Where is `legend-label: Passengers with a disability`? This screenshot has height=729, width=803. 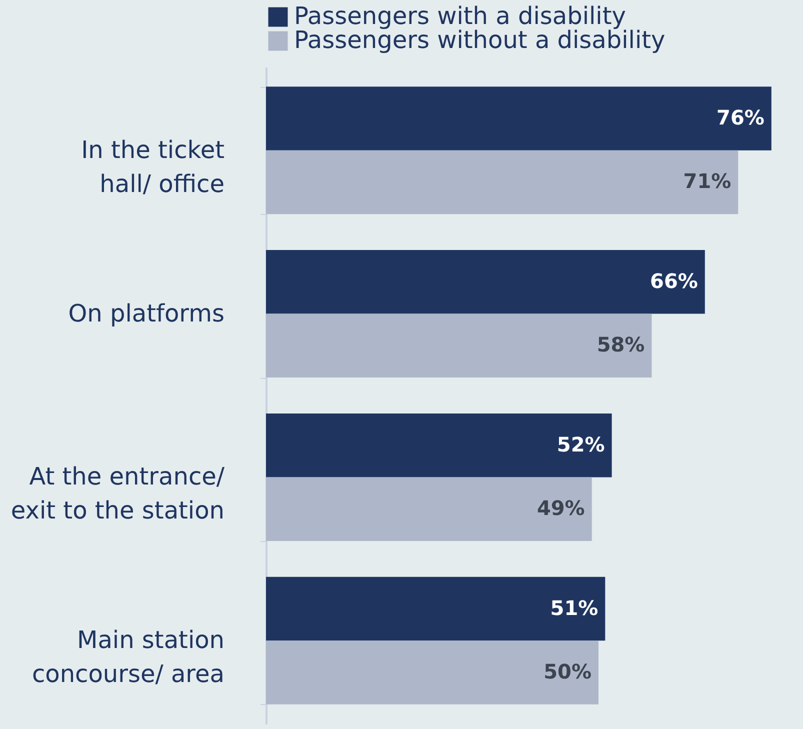 legend-label: Passengers with a disability is located at coordinates (460, 16).